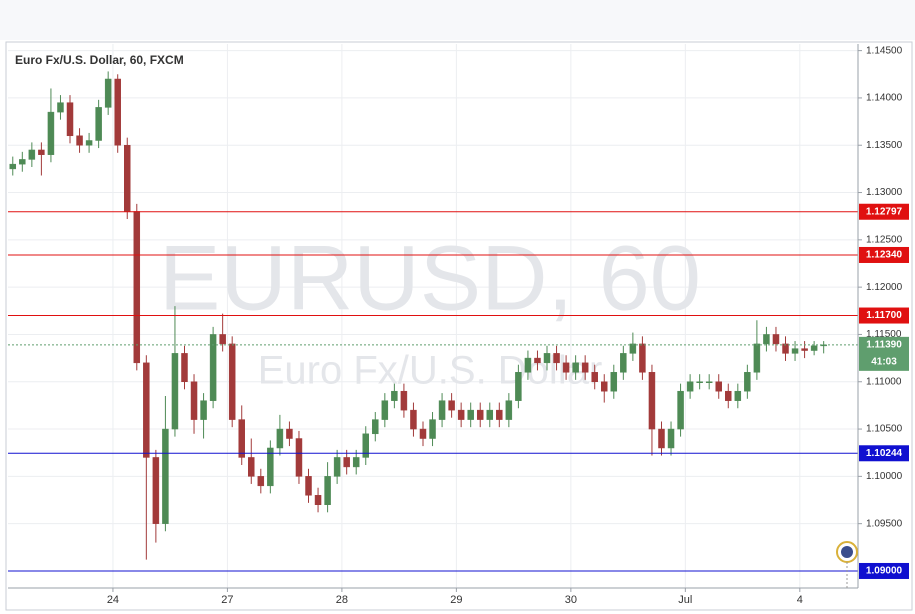 This screenshot has width=915, height=614. I want to click on last-price-label: 1.11390, so click(884, 344).